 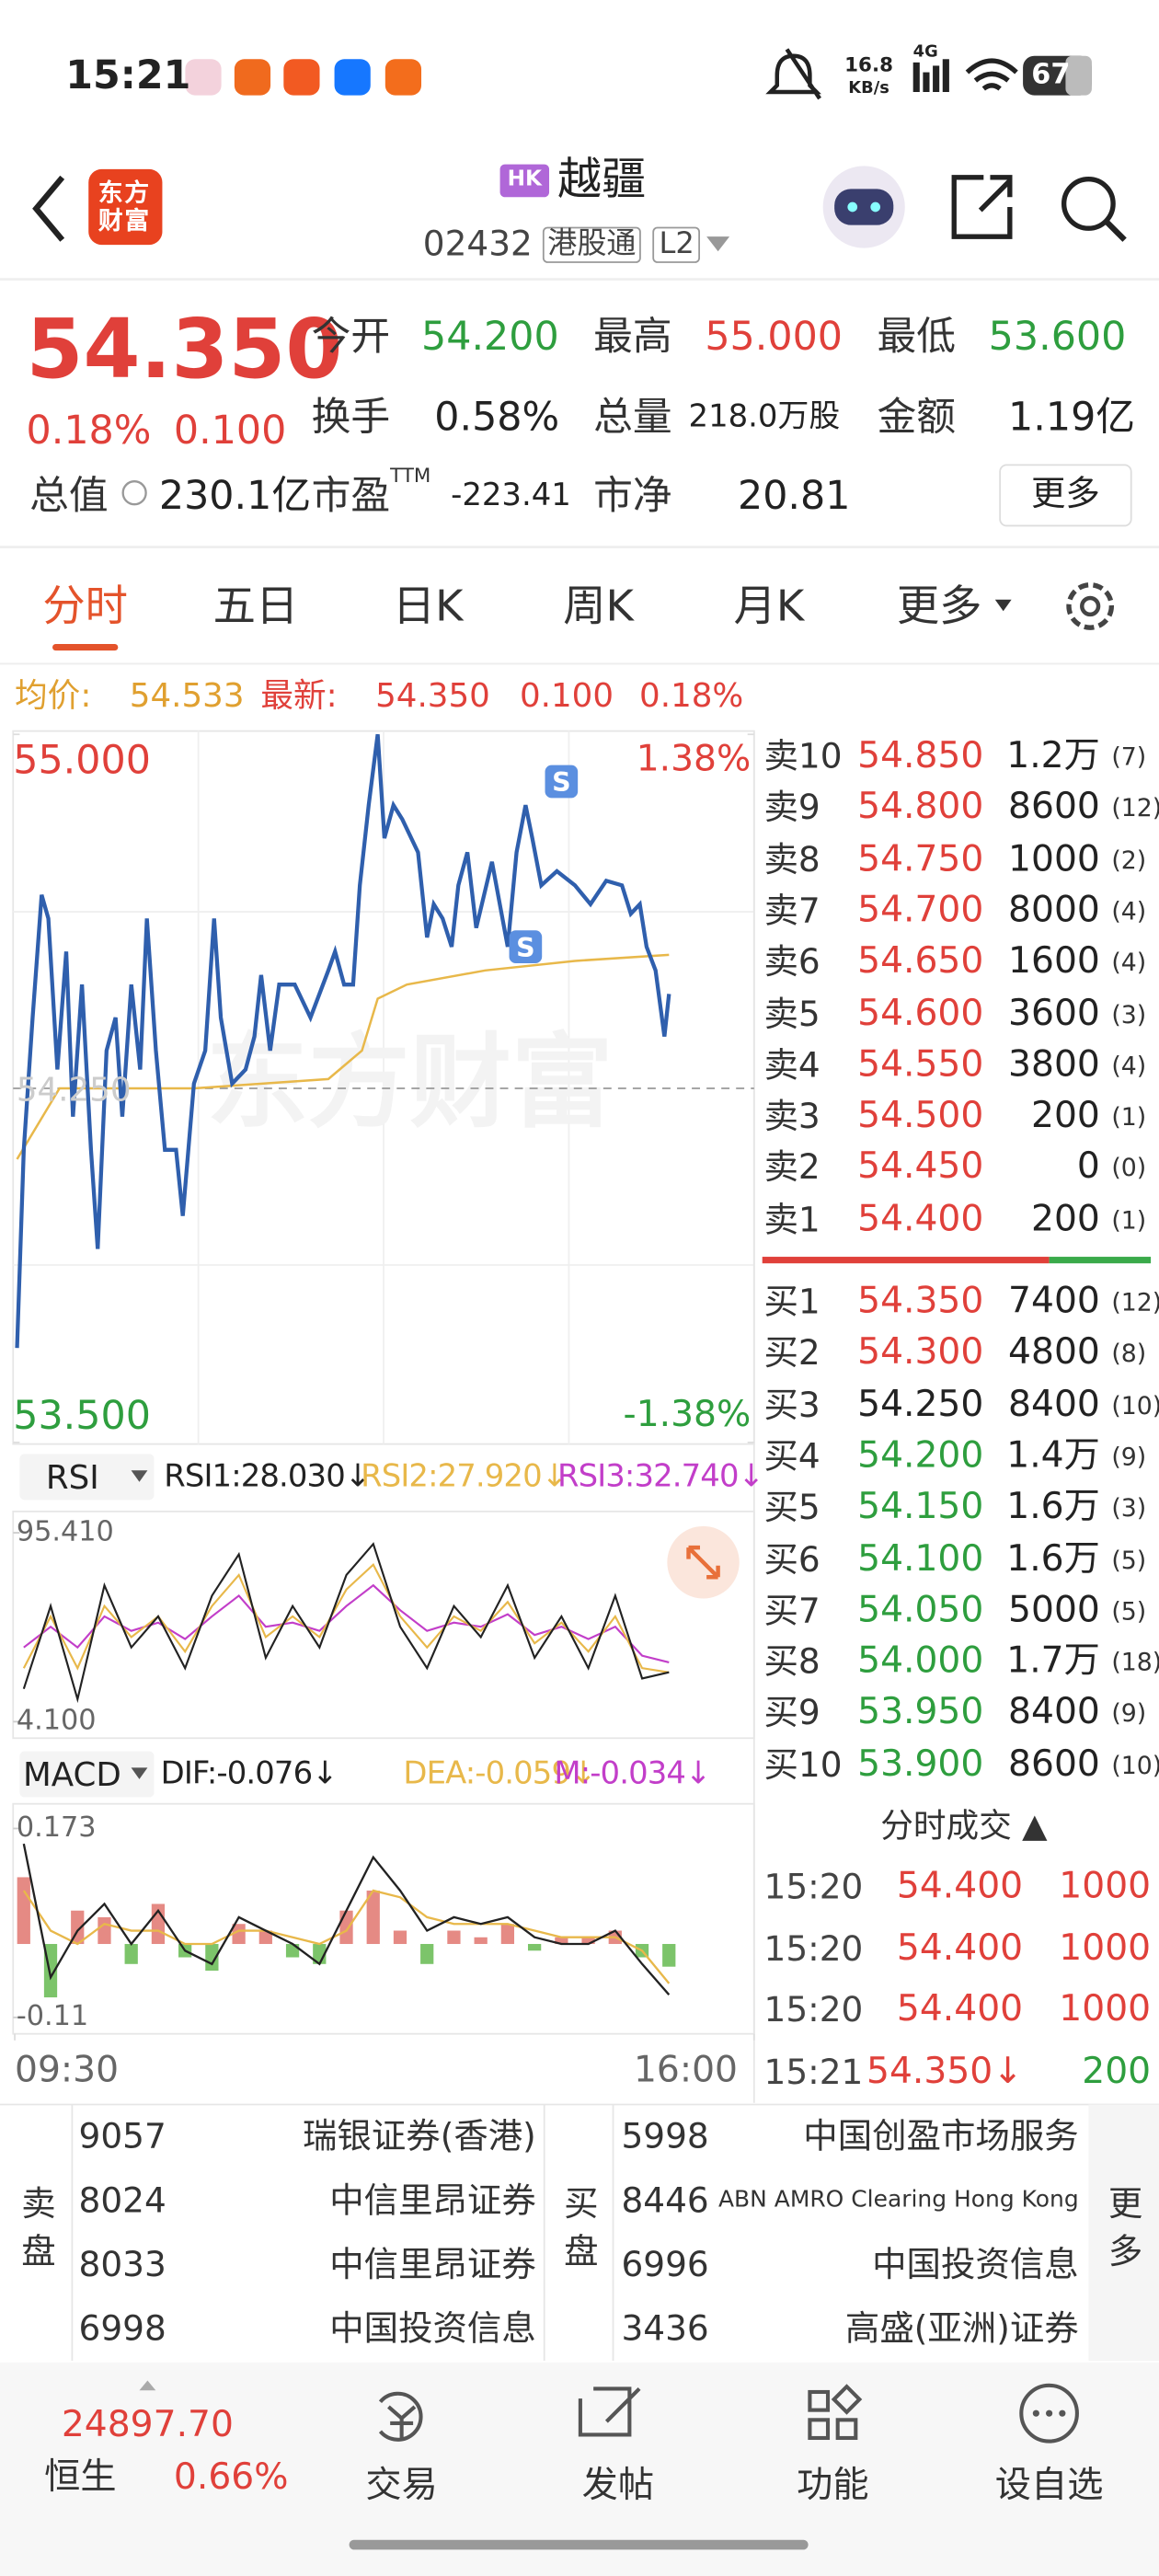 I want to click on book-label: 卖10, so click(x=803, y=756).